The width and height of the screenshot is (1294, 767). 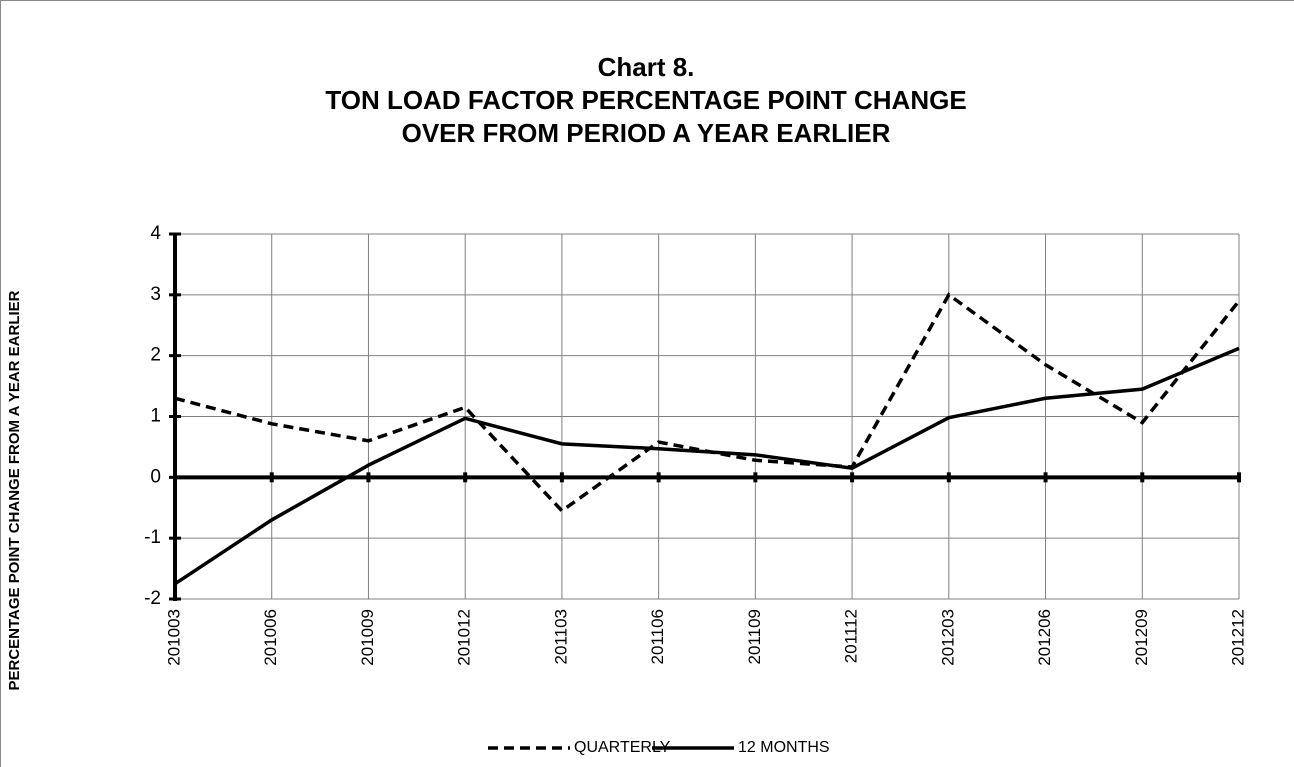 I want to click on x-tick-label: 201109, so click(x=754, y=636).